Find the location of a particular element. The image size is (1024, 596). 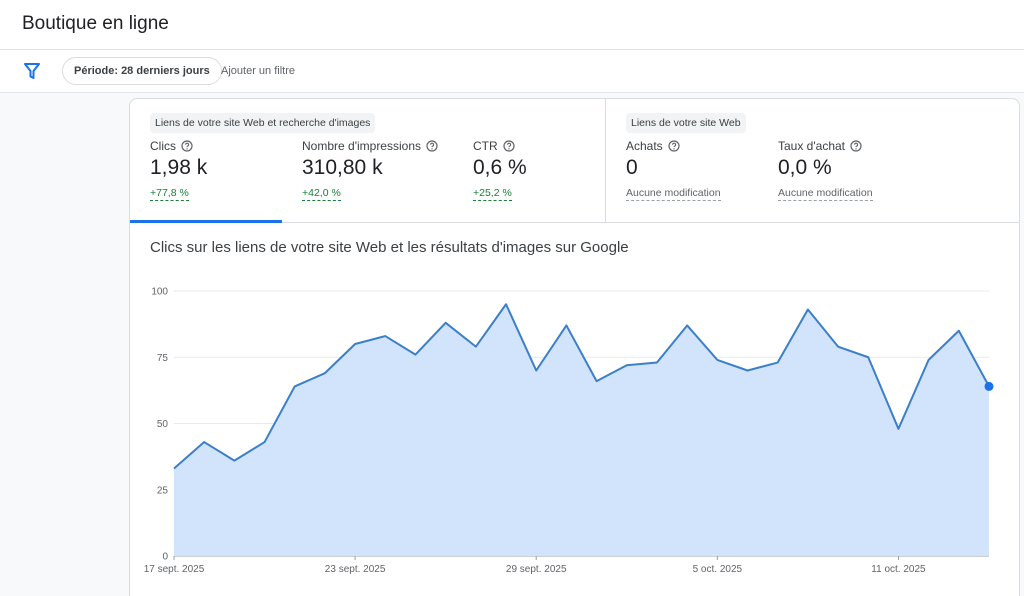

metric-purchase-rate: Taux d'achat 0,0 % Aucune modification is located at coordinates (825, 170).